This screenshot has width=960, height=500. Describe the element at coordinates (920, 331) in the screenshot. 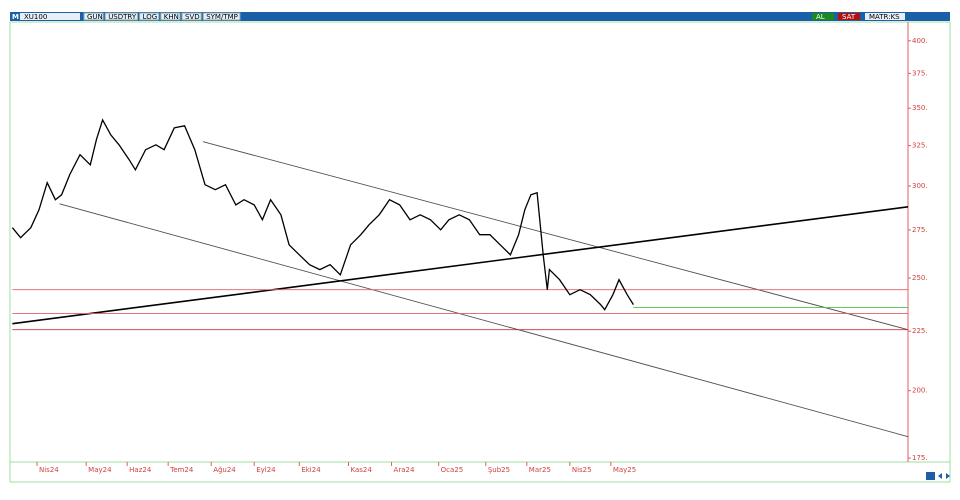

I see `y-tick-label: 225.` at that location.